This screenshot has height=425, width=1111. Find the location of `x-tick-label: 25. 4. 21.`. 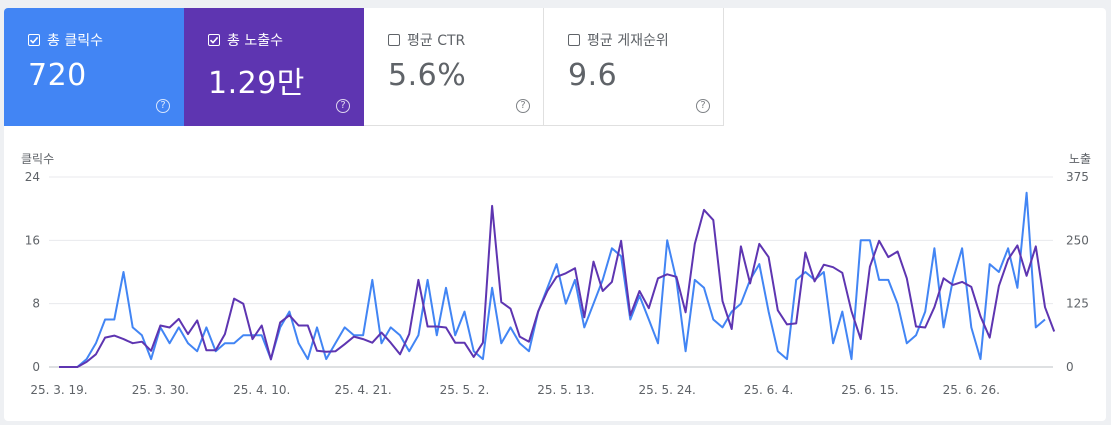

x-tick-label: 25. 4. 21. is located at coordinates (362, 390).